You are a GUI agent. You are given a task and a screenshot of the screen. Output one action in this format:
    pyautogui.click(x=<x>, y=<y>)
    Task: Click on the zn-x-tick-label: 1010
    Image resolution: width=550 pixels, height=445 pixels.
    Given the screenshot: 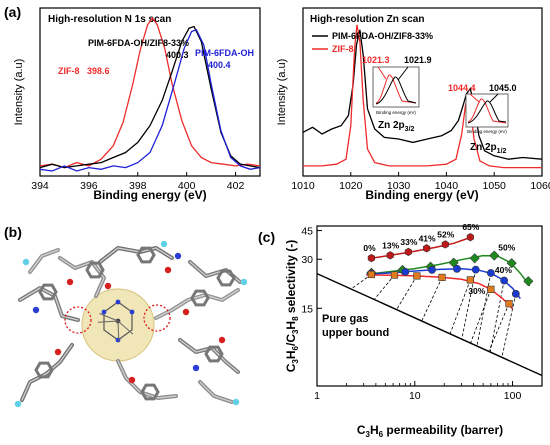 What is the action you would take?
    pyautogui.click(x=303, y=186)
    